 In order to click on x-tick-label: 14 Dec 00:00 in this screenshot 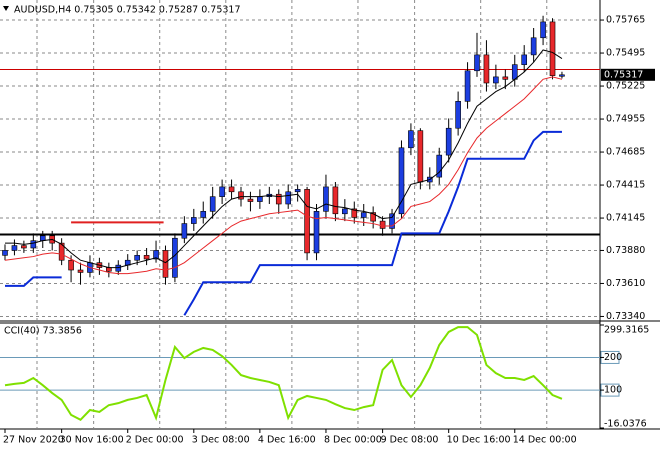, I will do `click(545, 440)`.